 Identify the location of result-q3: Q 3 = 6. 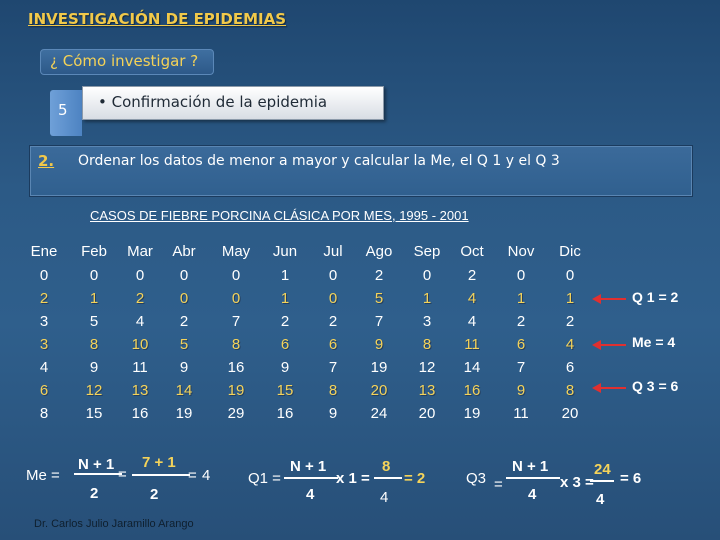
(655, 386).